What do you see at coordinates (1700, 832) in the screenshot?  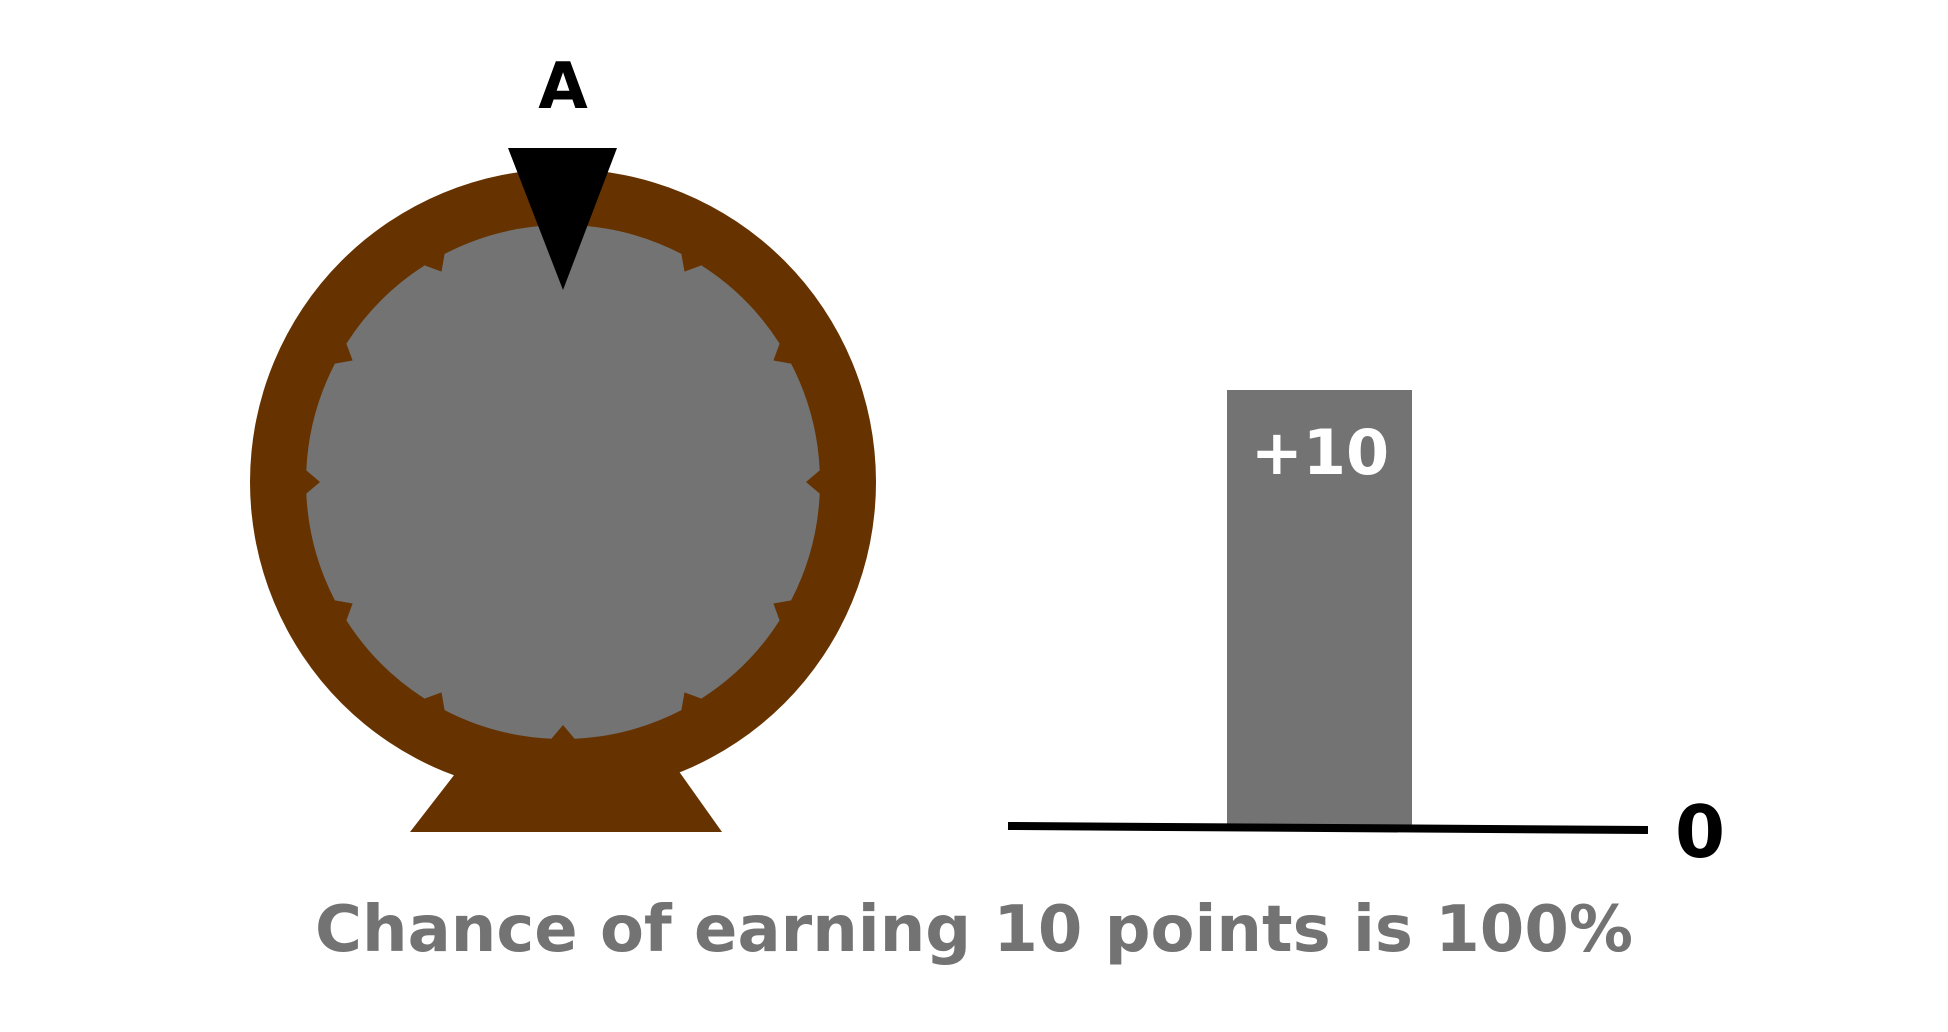 I see `baseline-label: 0` at bounding box center [1700, 832].